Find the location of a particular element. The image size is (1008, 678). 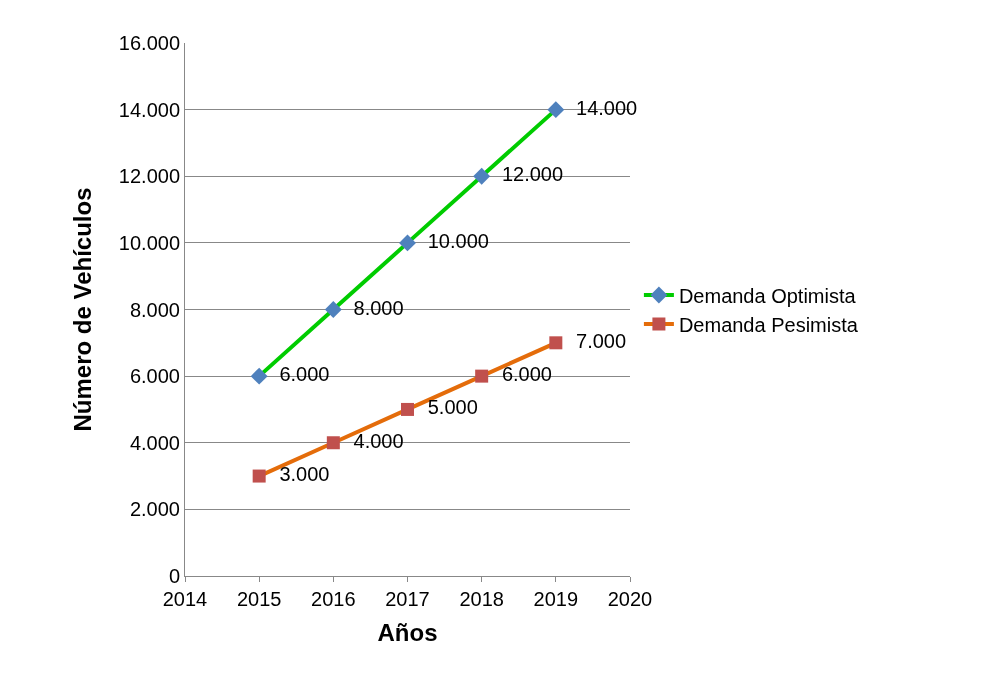

y-tick-label: 12.000 is located at coordinates (149, 176).